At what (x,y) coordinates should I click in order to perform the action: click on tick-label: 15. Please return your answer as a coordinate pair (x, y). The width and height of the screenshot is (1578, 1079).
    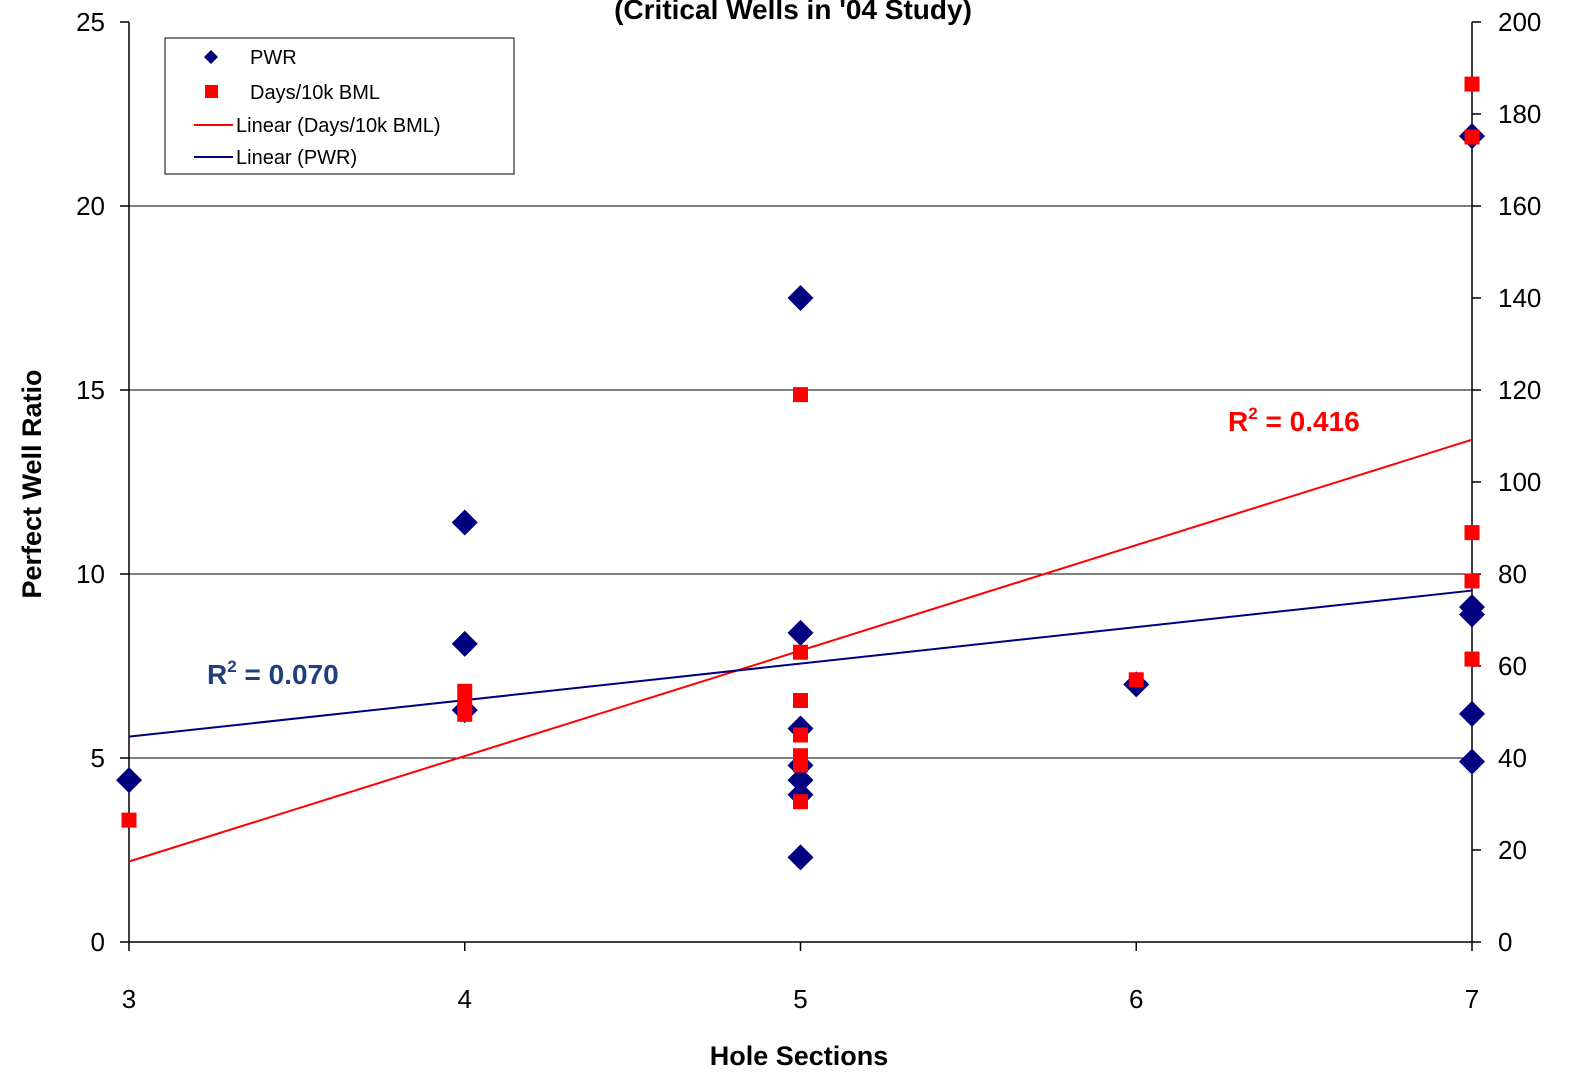
    Looking at the image, I should click on (90, 390).